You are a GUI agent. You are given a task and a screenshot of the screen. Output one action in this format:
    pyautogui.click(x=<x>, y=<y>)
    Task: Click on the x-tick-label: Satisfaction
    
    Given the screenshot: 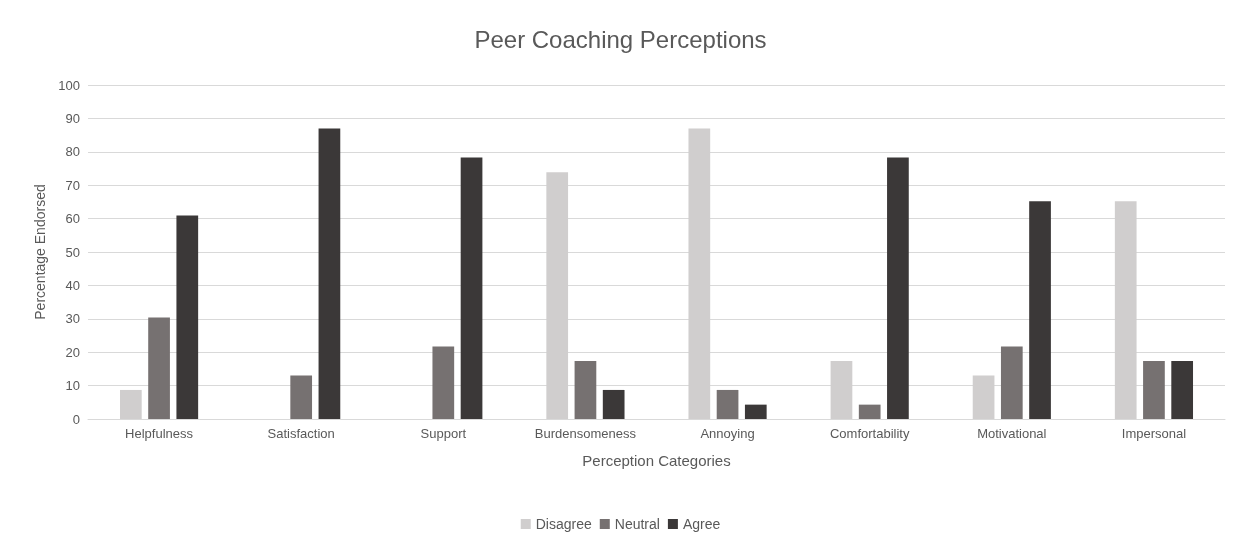 What is the action you would take?
    pyautogui.click(x=301, y=433)
    